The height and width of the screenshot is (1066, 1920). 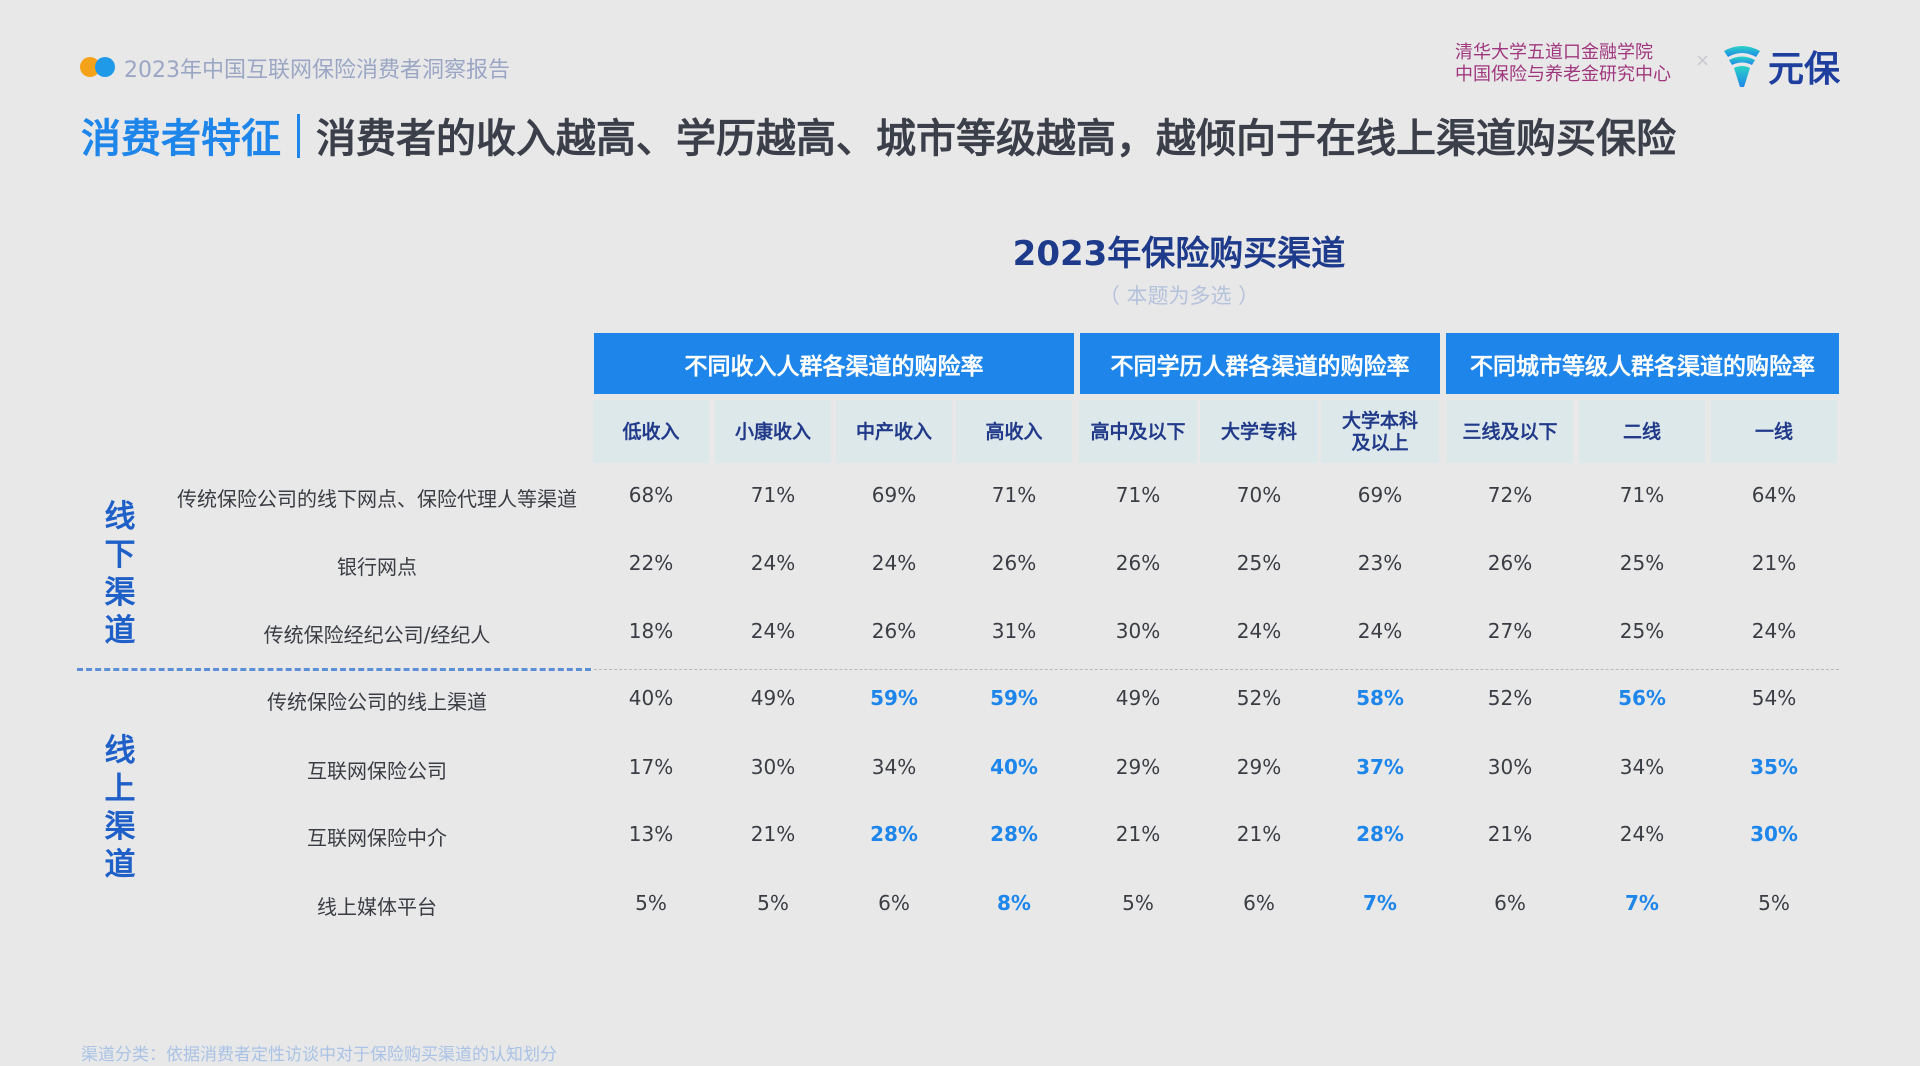 What do you see at coordinates (377, 567) in the screenshot?
I see `row-label: 银行网点` at bounding box center [377, 567].